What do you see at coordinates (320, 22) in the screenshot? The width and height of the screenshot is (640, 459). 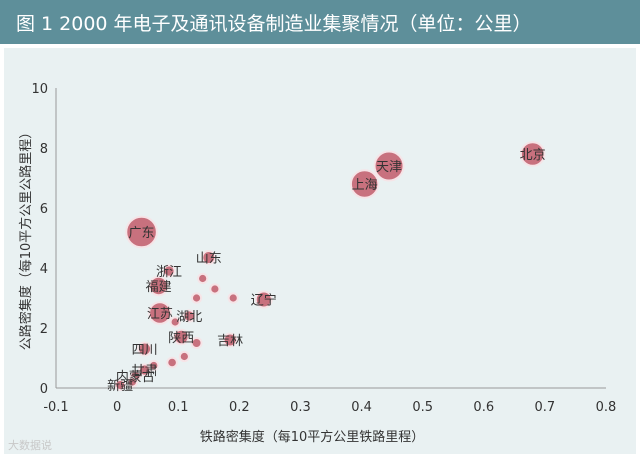 I see `chart-title: 图 1 2000 年电子及通讯设备制造业集聚情况（单位：公里）` at bounding box center [320, 22].